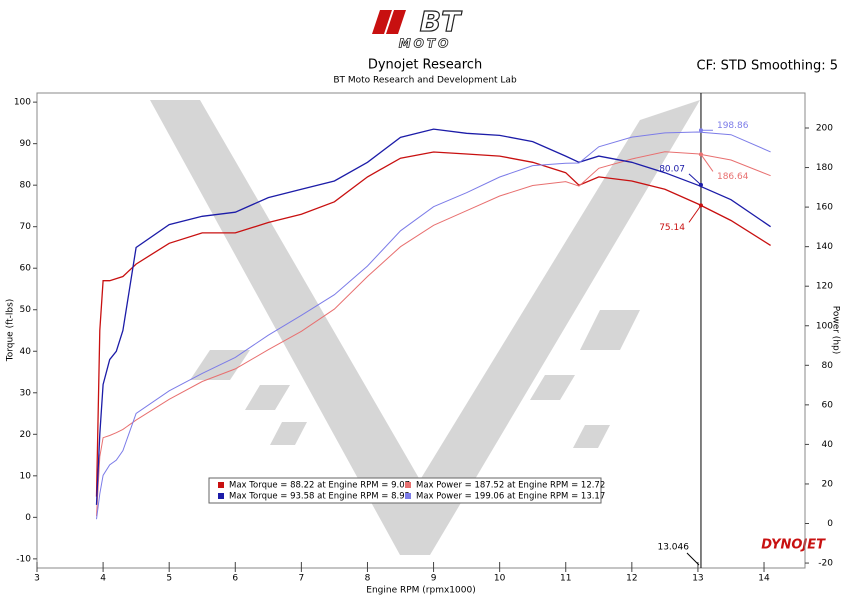  Describe the element at coordinates (103, 579) in the screenshot. I see `x-tick-label: 4` at that location.